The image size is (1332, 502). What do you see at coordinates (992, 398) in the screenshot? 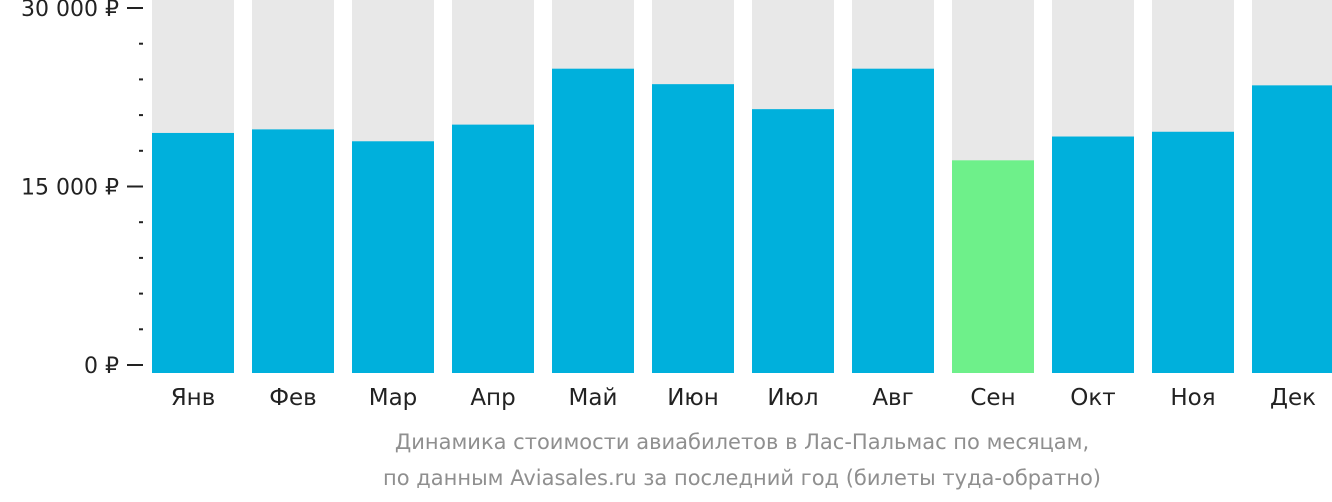
I see `x-tick-label-month-9: Сен` at bounding box center [992, 398].